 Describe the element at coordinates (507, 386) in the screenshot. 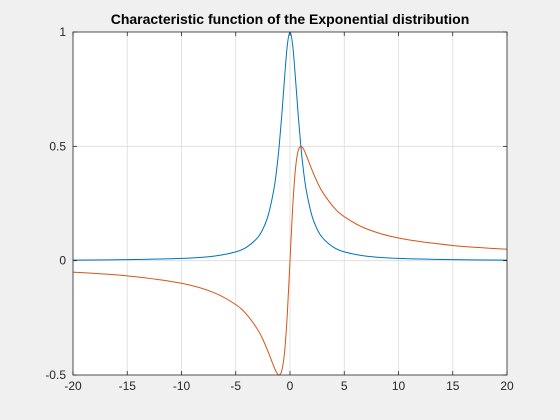

I see `x-tick-label: 20` at that location.